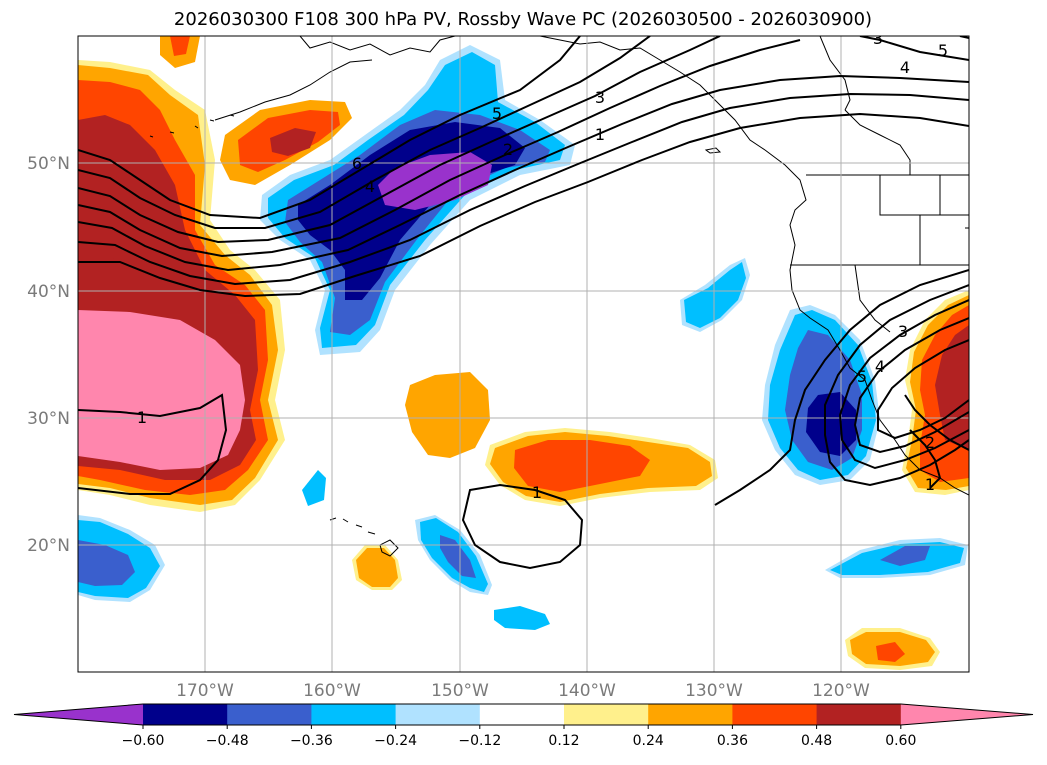  What do you see at coordinates (48, 355) in the screenshot?
I see `latitude-labels: 50°N 40°N 30°N 20°N` at bounding box center [48, 355].